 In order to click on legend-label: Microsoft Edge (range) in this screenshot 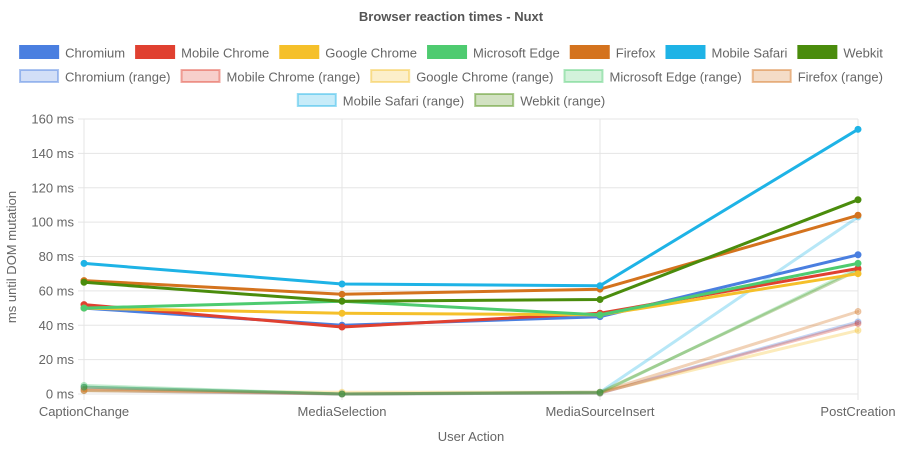, I will do `click(675, 77)`.